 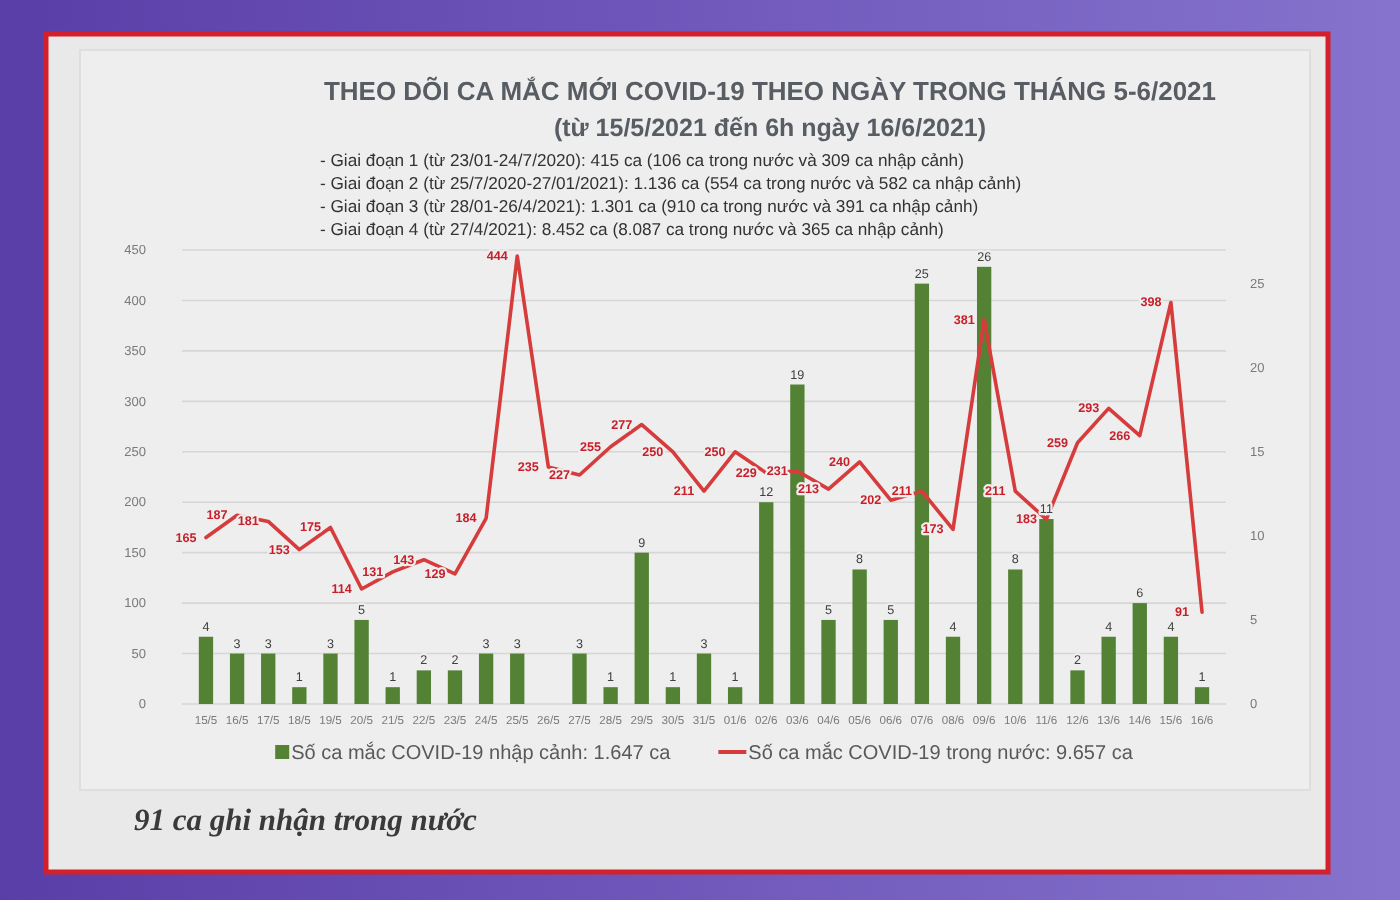 I want to click on text: - Giai đoạn 3 (từ 28/01-26/4/2021): 1.301 ca (910 ca trong nước và 391 ca nhập cảnh), so click(x=649, y=206).